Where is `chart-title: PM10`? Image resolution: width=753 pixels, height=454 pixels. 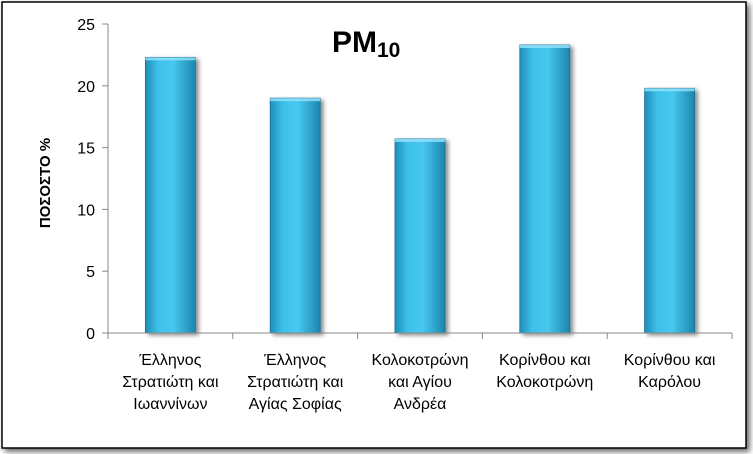
chart-title: PM10 is located at coordinates (366, 44).